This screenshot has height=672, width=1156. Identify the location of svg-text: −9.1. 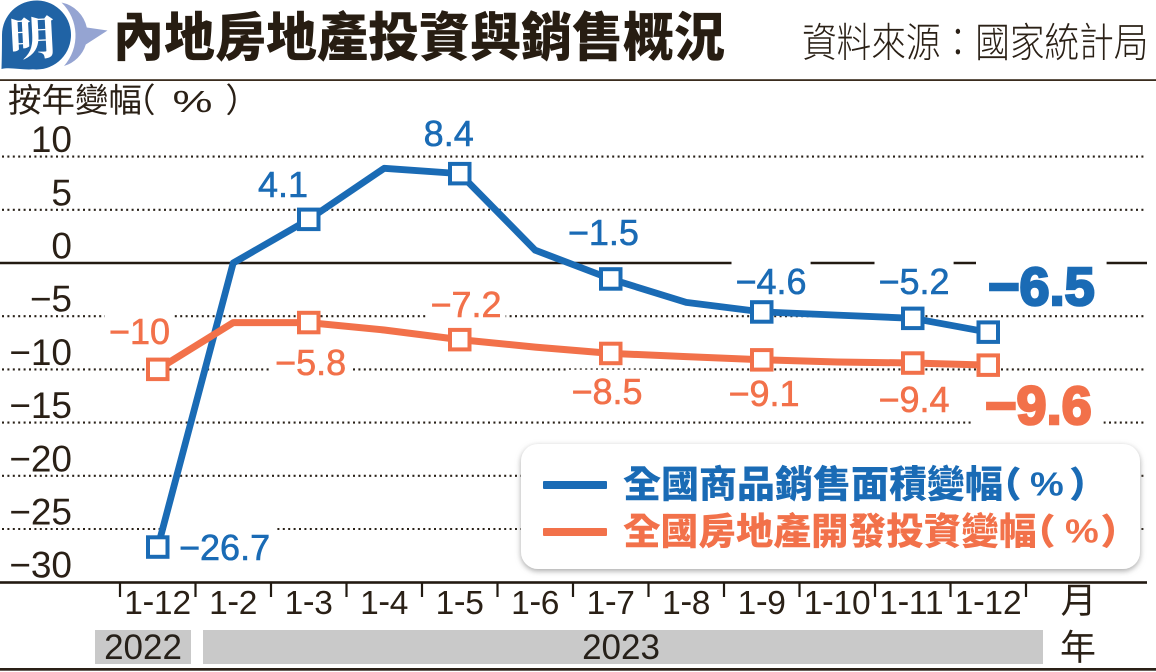
(763, 393).